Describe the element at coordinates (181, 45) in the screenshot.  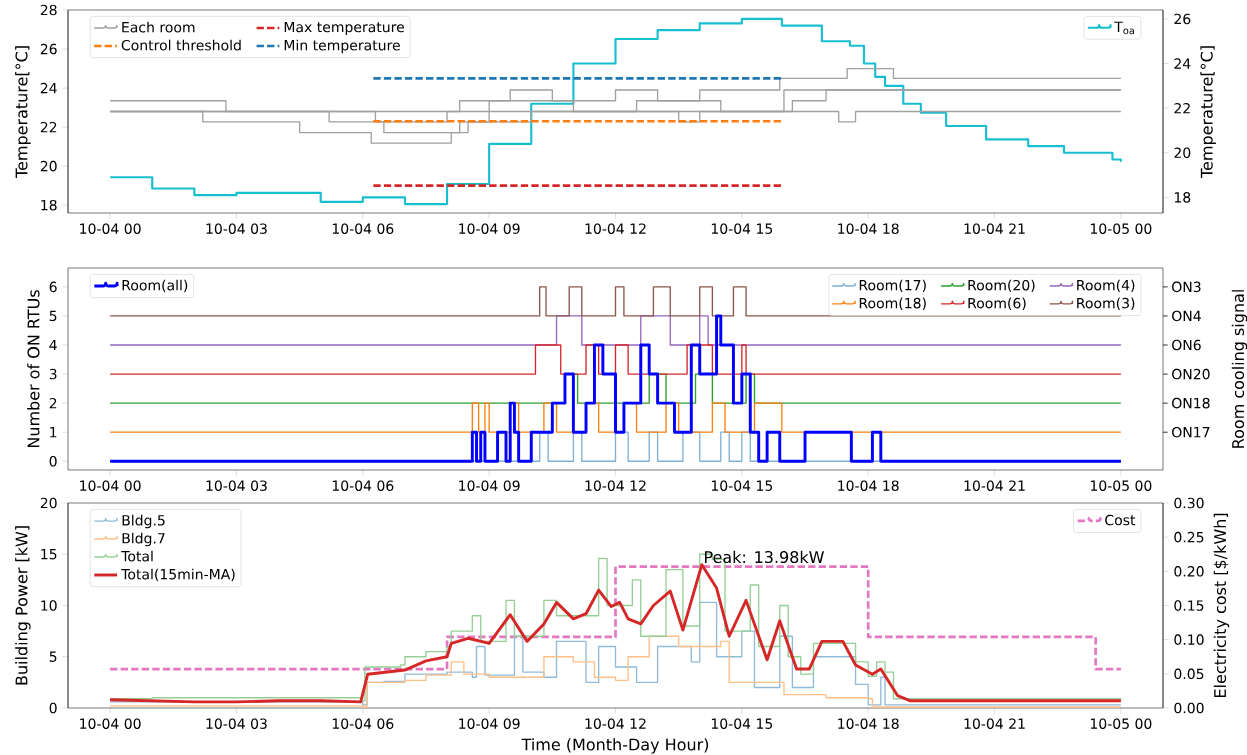
I see `legend-label: Control threshold` at that location.